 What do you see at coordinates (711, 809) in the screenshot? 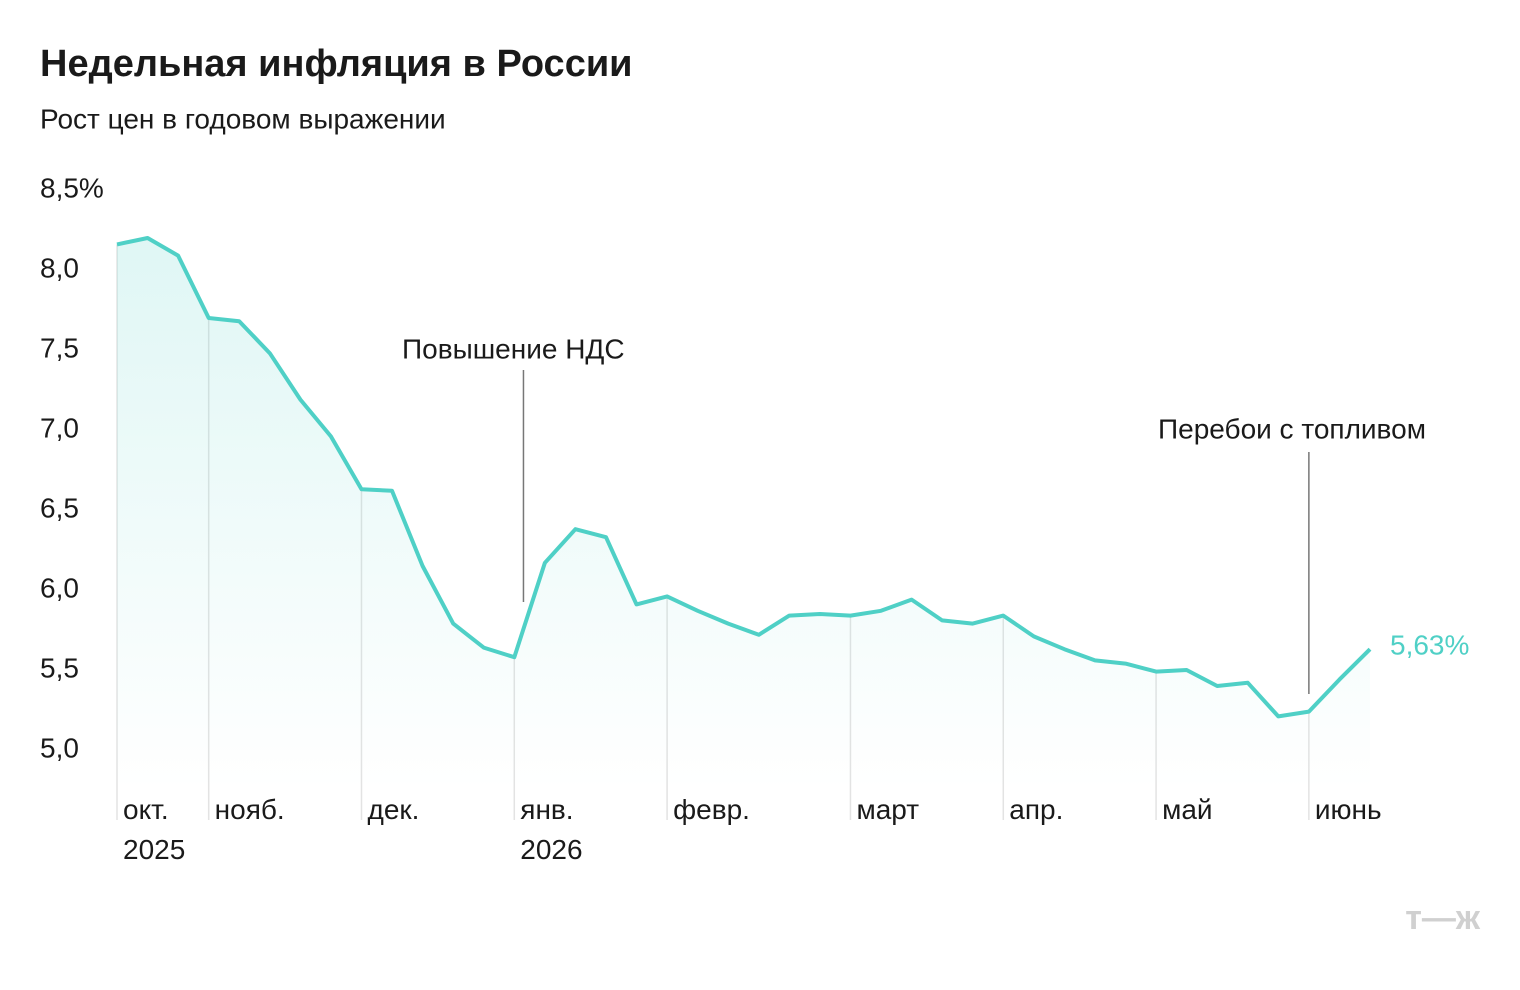
I see `x-tick-label: февр.` at bounding box center [711, 809].